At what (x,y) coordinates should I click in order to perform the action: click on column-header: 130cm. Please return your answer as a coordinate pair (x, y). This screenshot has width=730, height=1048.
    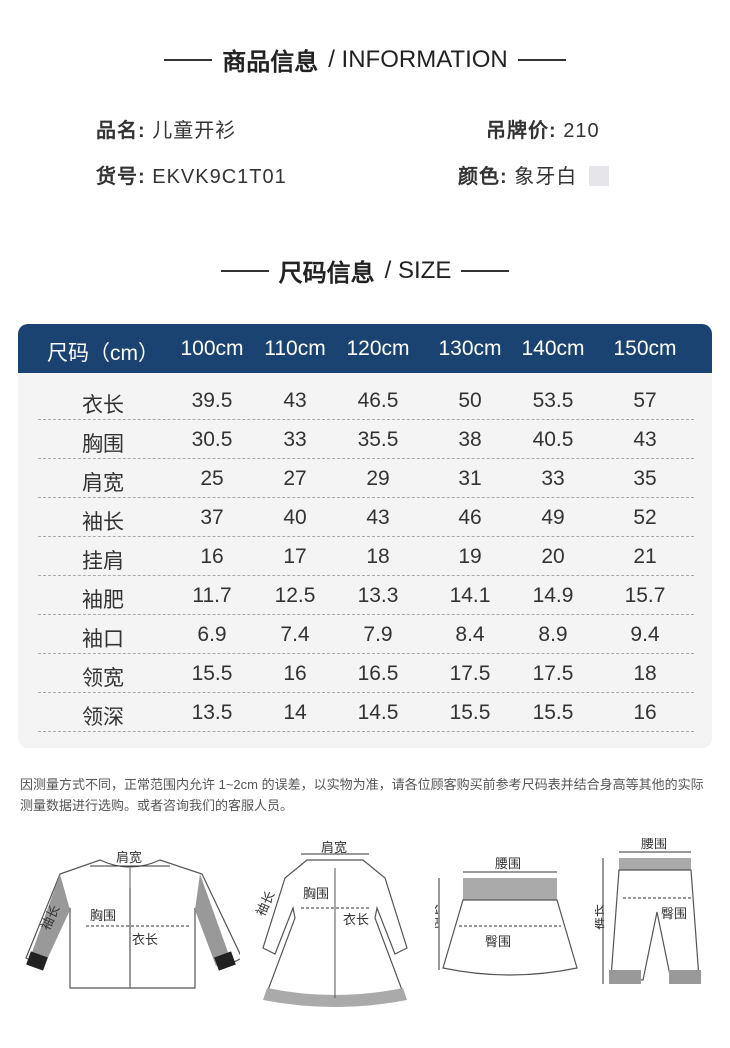
    Looking at the image, I should click on (470, 348).